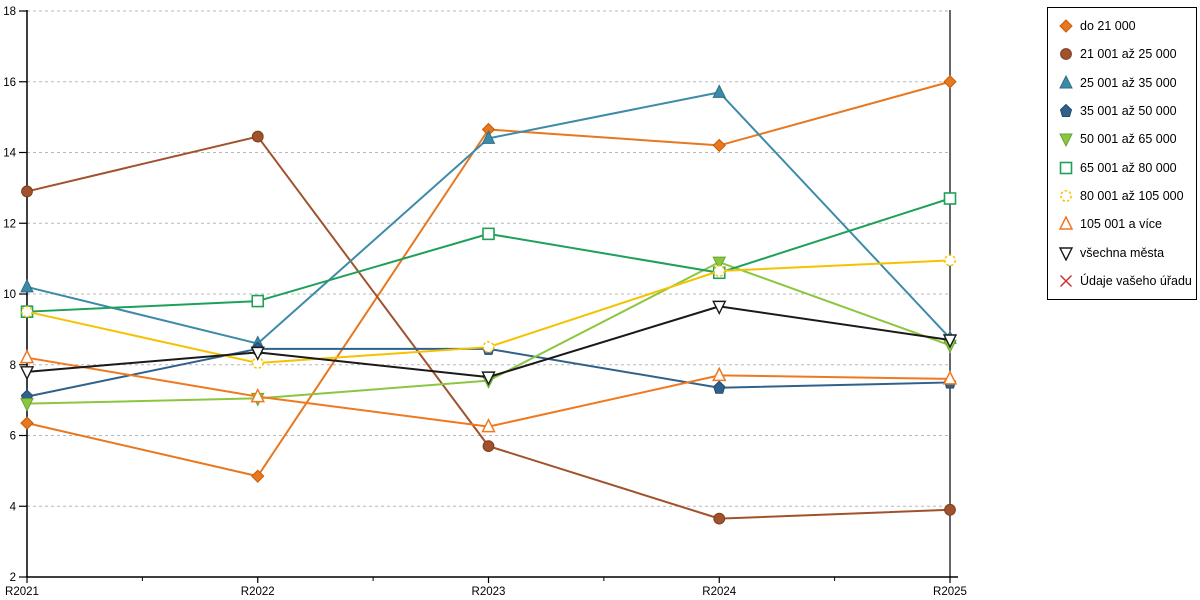 The image size is (1200, 600). I want to click on 50-001-az-65-000-marker-icon, so click(1066, 140).